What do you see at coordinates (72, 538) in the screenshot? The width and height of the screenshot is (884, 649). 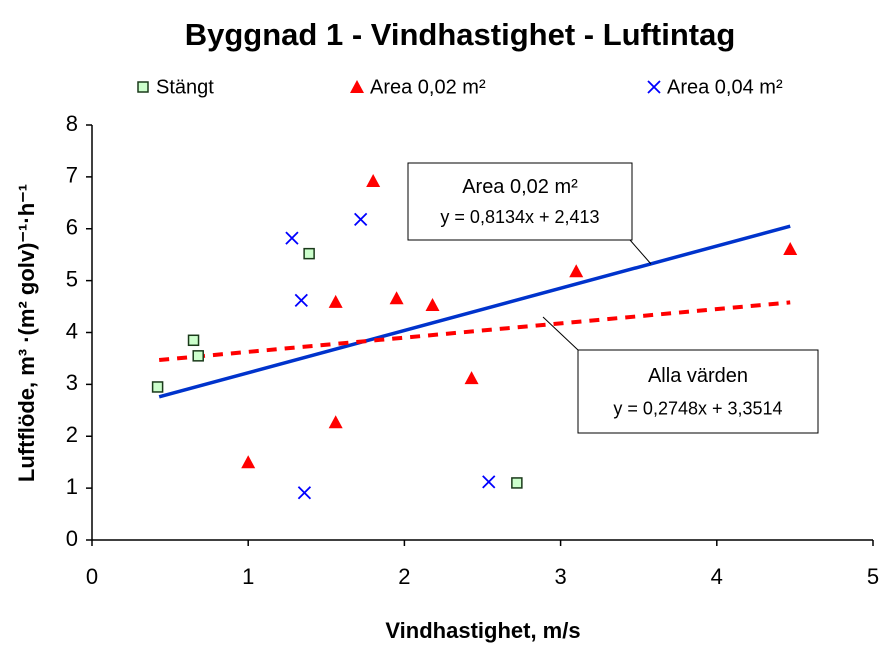 I see `y-tick-label: 0` at bounding box center [72, 538].